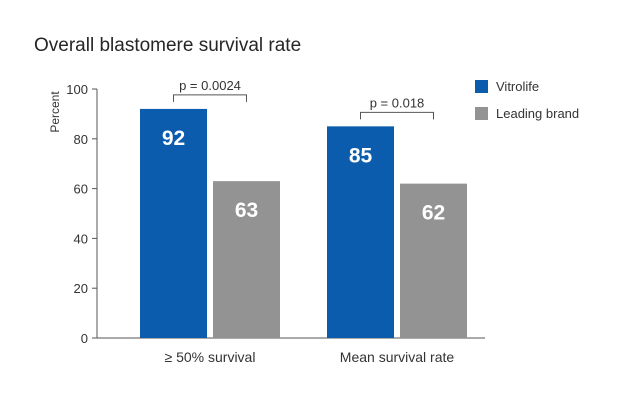 The image size is (640, 400). I want to click on p-value-label: p = 0.018, so click(397, 102).